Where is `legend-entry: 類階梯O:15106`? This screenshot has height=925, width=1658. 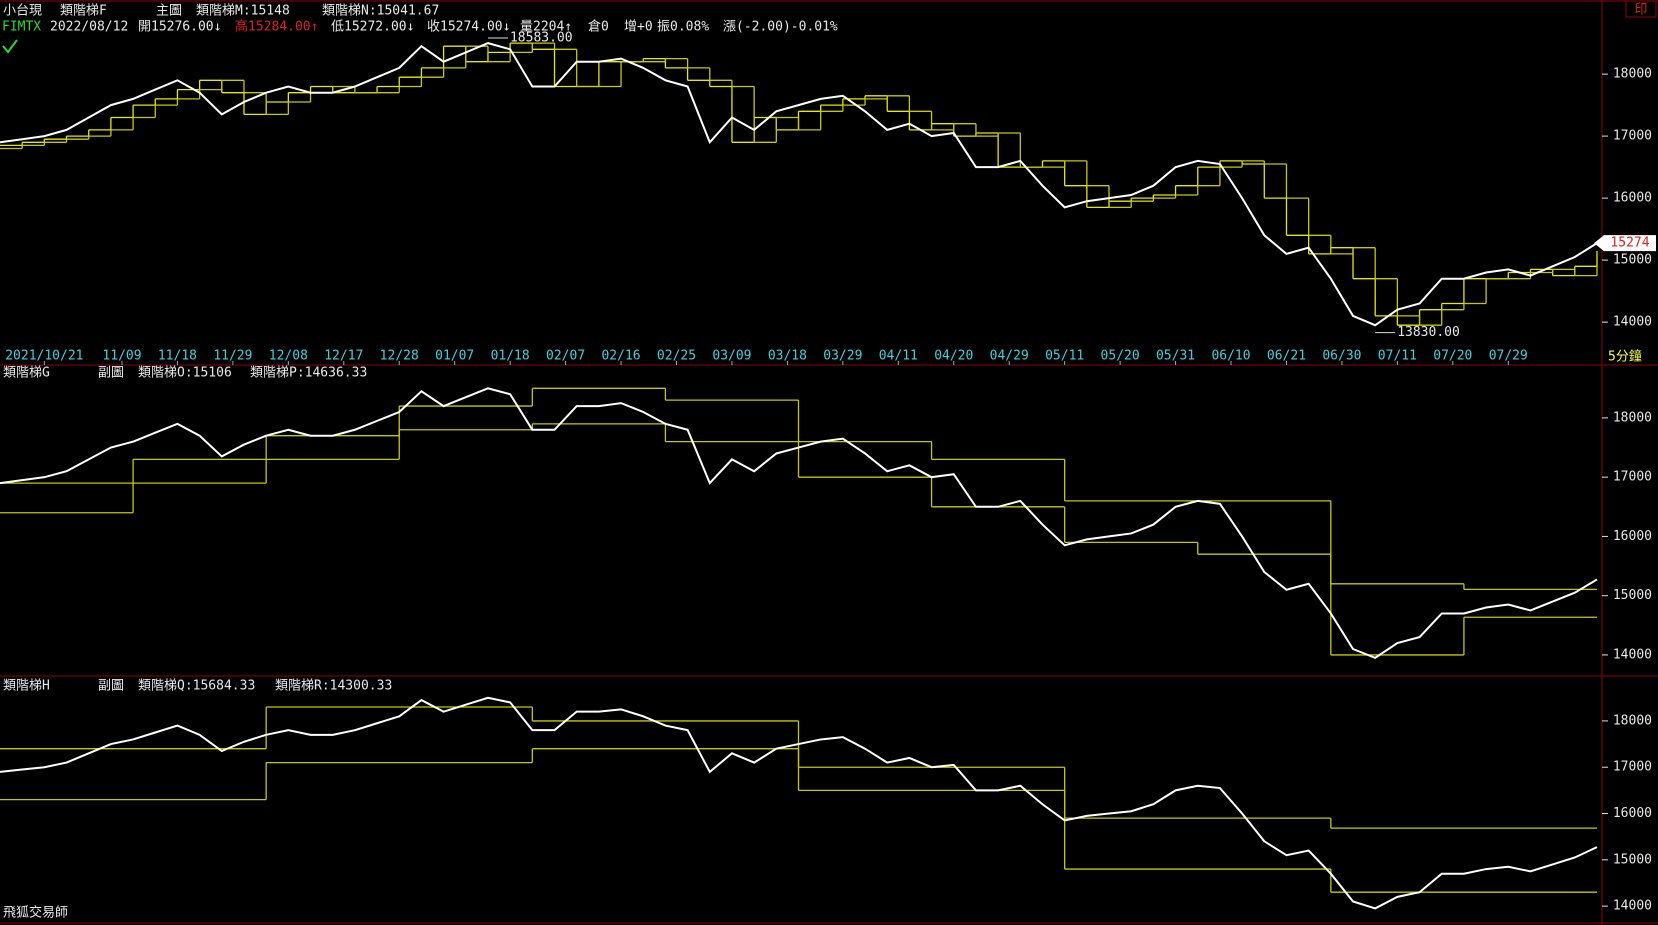
legend-entry: 類階梯O:15106 is located at coordinates (185, 373).